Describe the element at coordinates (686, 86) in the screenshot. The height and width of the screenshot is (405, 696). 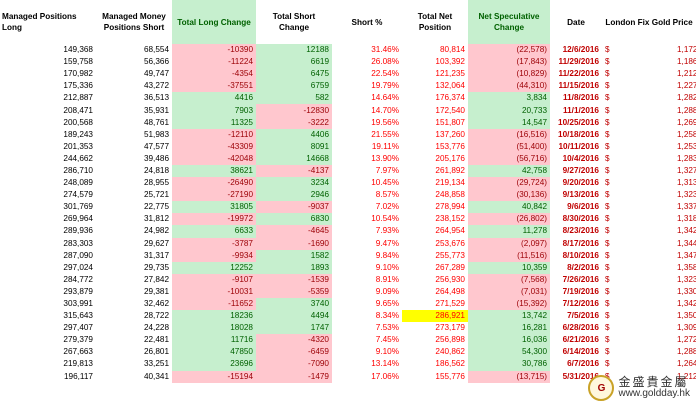
I see `gold-price-cell: 1,227.65` at that location.